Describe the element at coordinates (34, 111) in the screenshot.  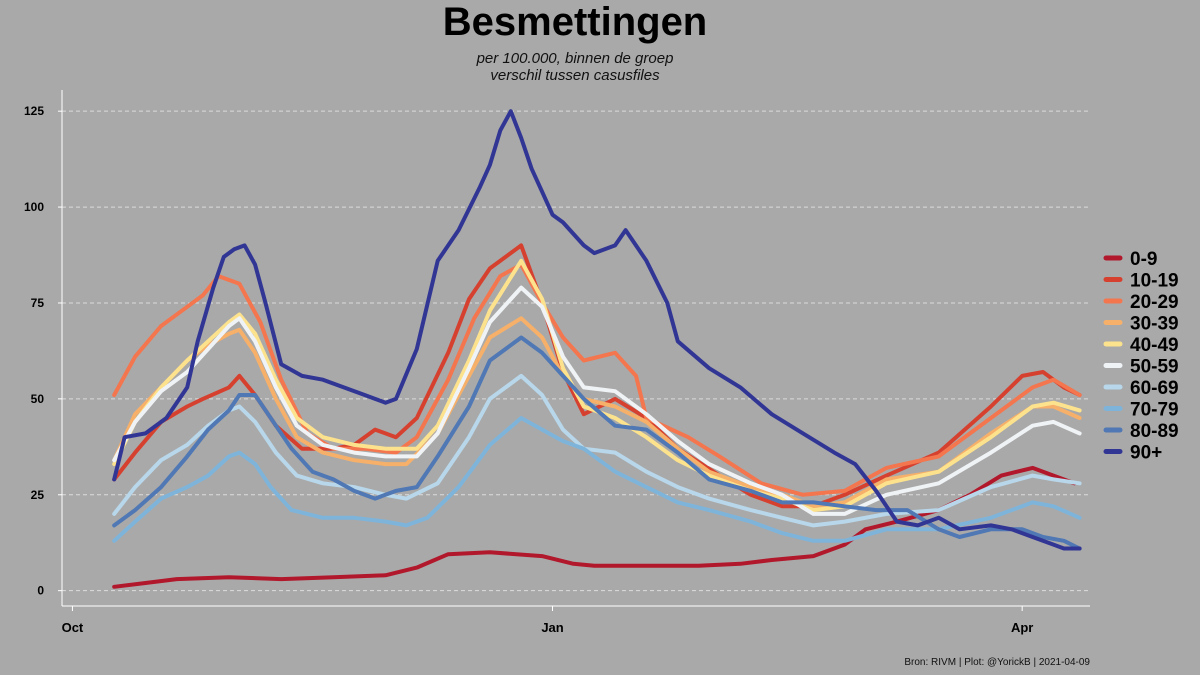
I see `y-tick-label-125: 125` at that location.